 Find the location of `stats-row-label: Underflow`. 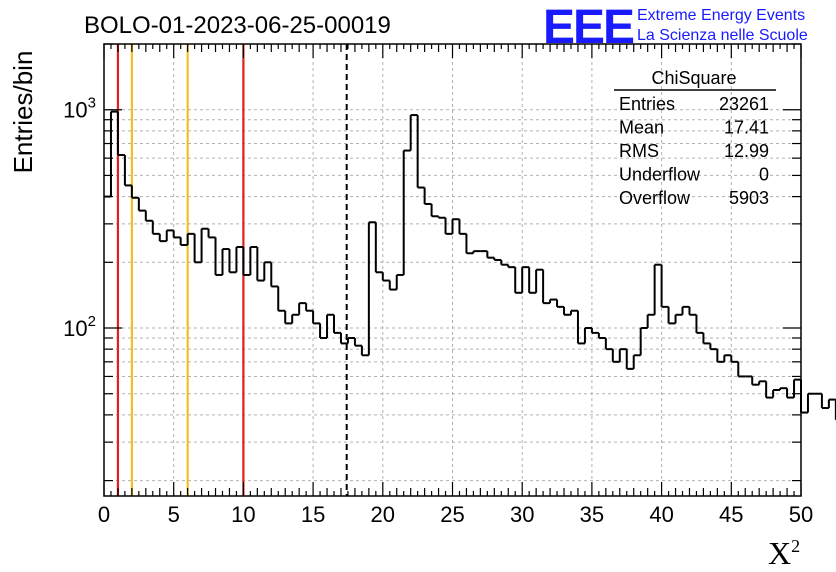

stats-row-label: Underflow is located at coordinates (660, 175).